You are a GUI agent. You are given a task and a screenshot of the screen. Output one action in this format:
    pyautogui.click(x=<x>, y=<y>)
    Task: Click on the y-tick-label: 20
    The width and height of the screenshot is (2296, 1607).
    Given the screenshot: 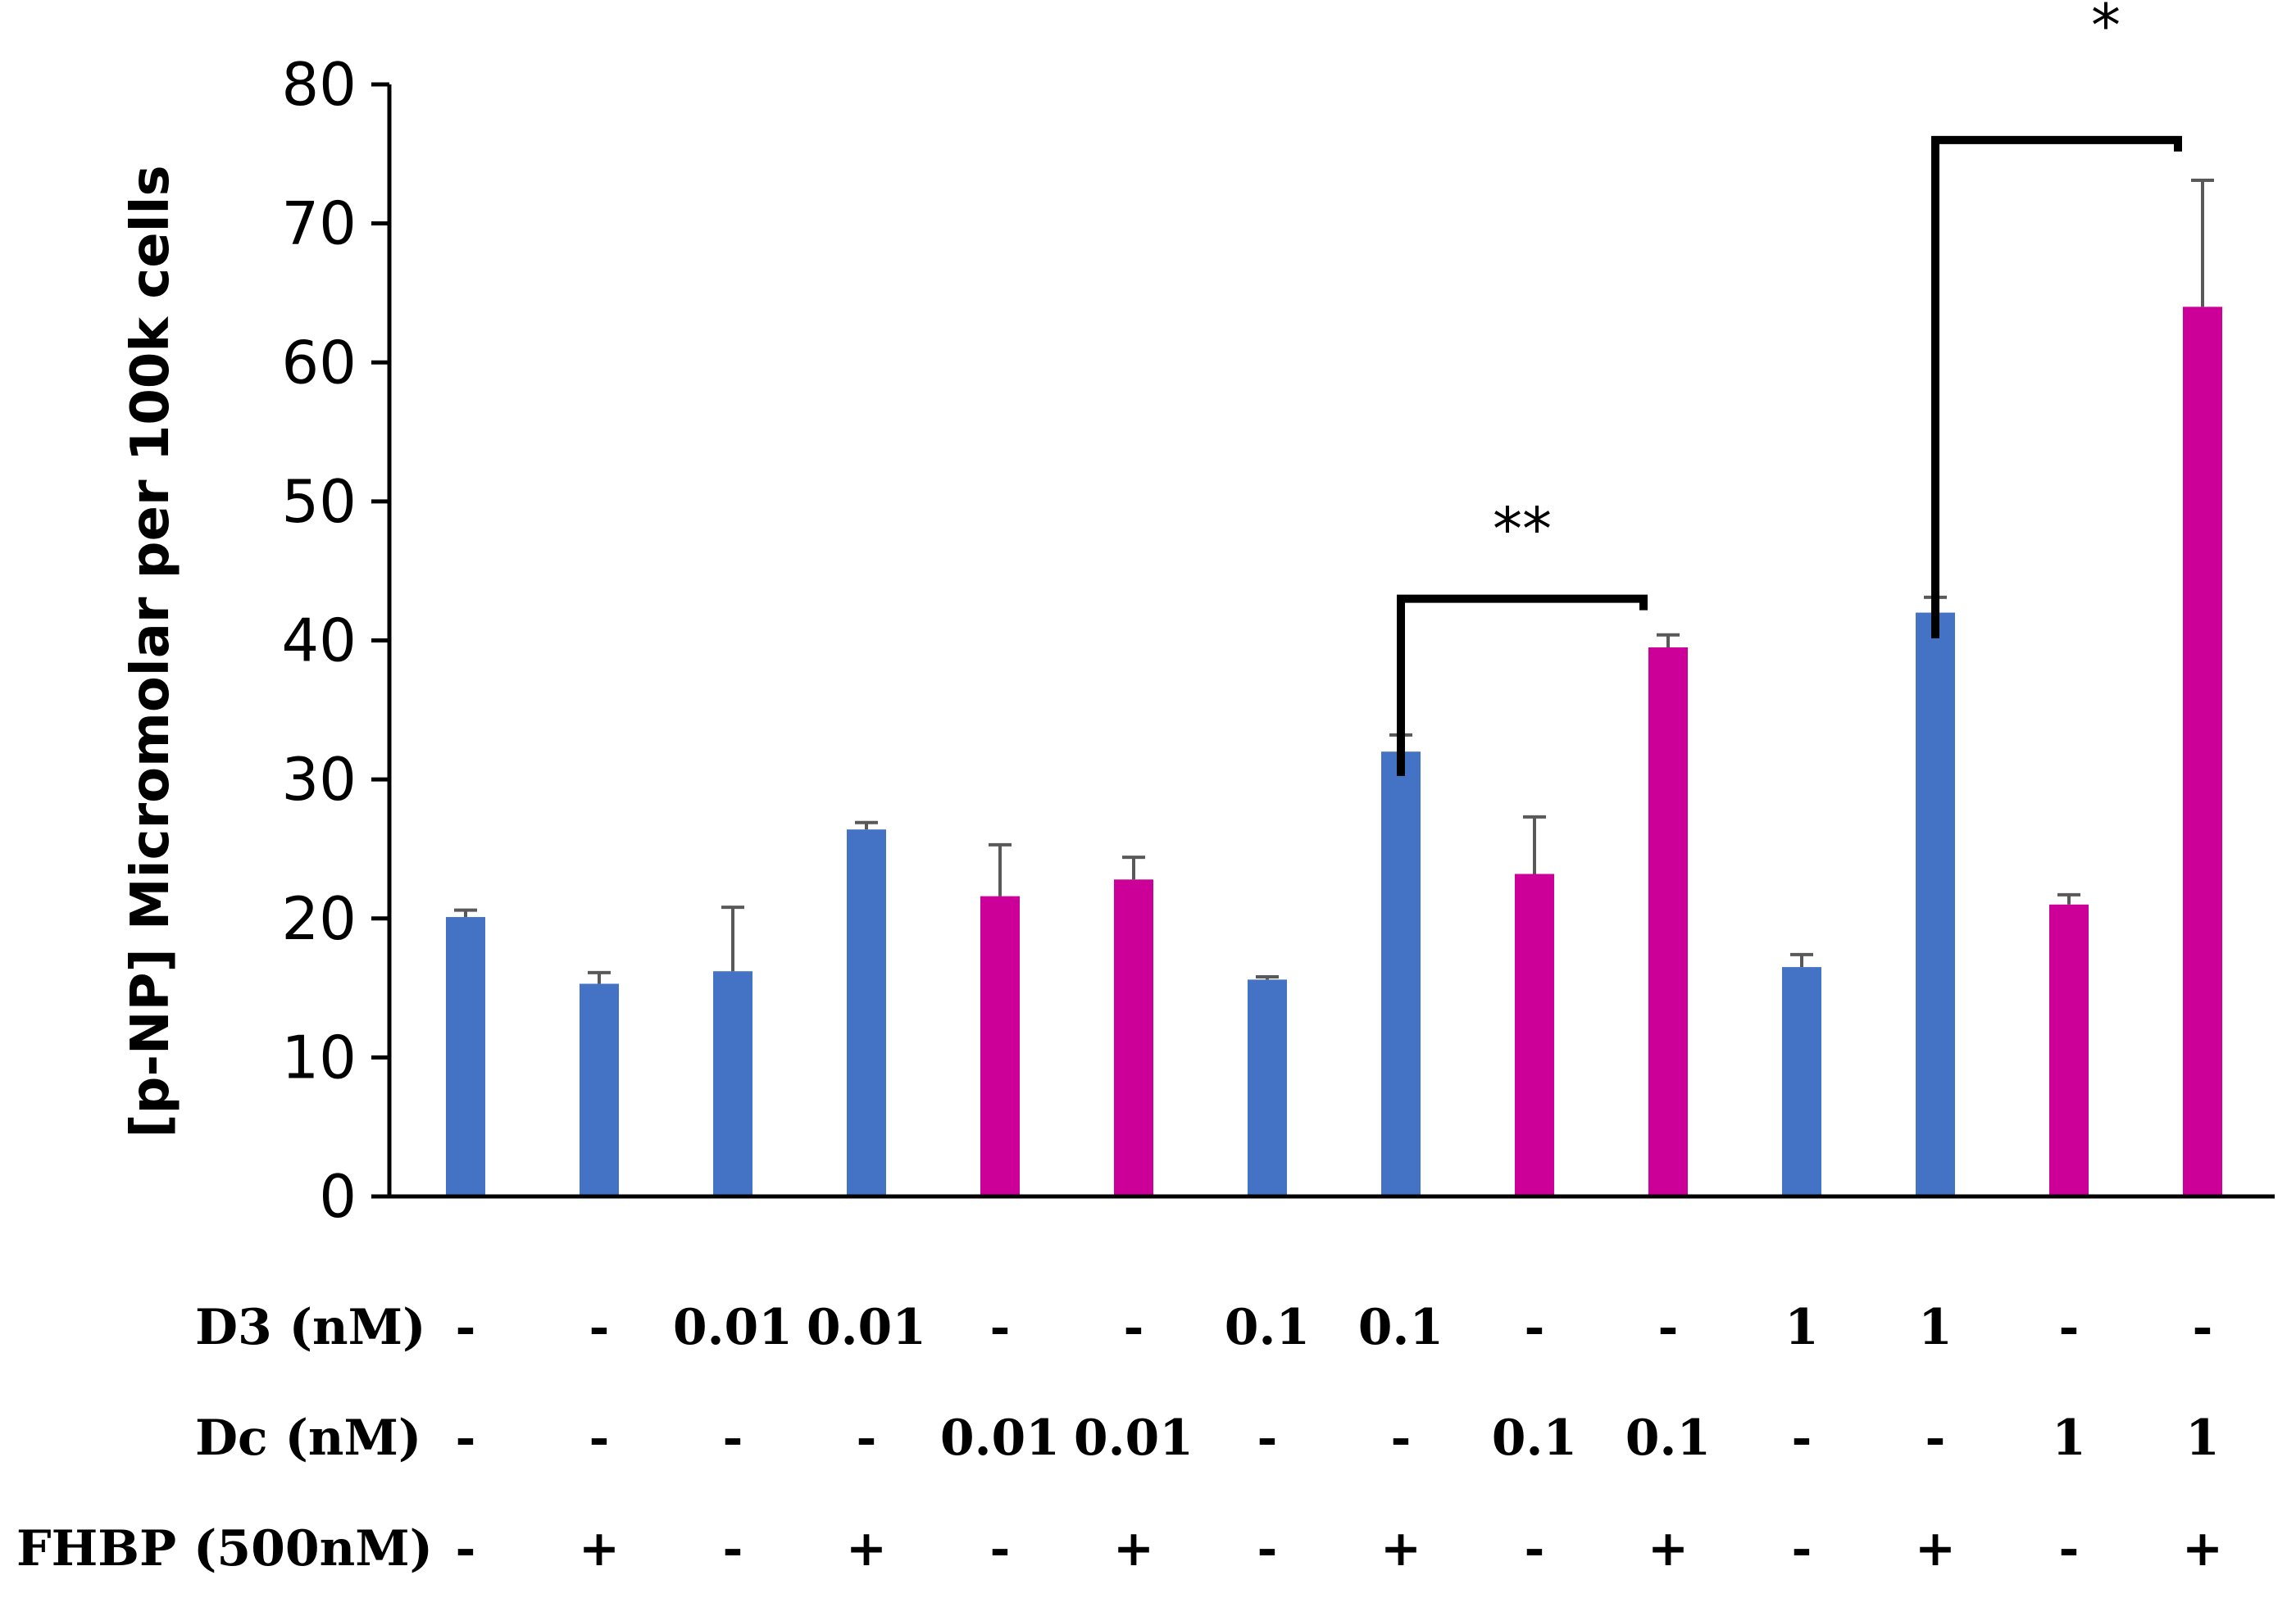 What is the action you would take?
    pyautogui.click(x=319, y=919)
    